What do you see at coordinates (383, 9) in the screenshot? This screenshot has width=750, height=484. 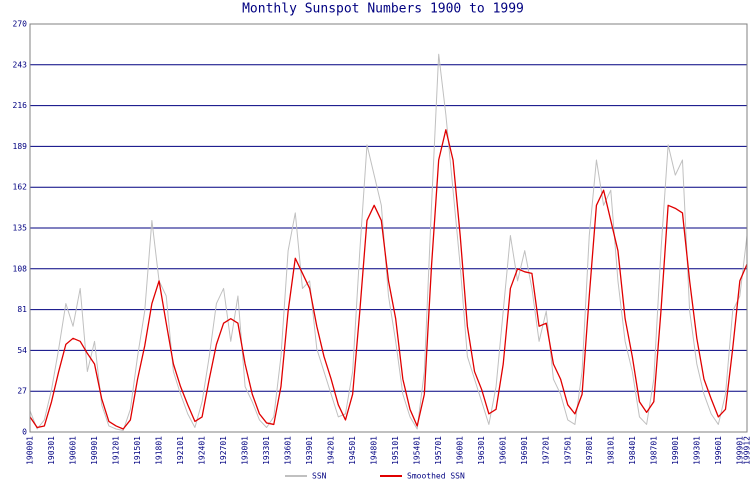 I see `chart-title: Monthly Sunspot Numbers 1900 to 1999` at bounding box center [383, 9].